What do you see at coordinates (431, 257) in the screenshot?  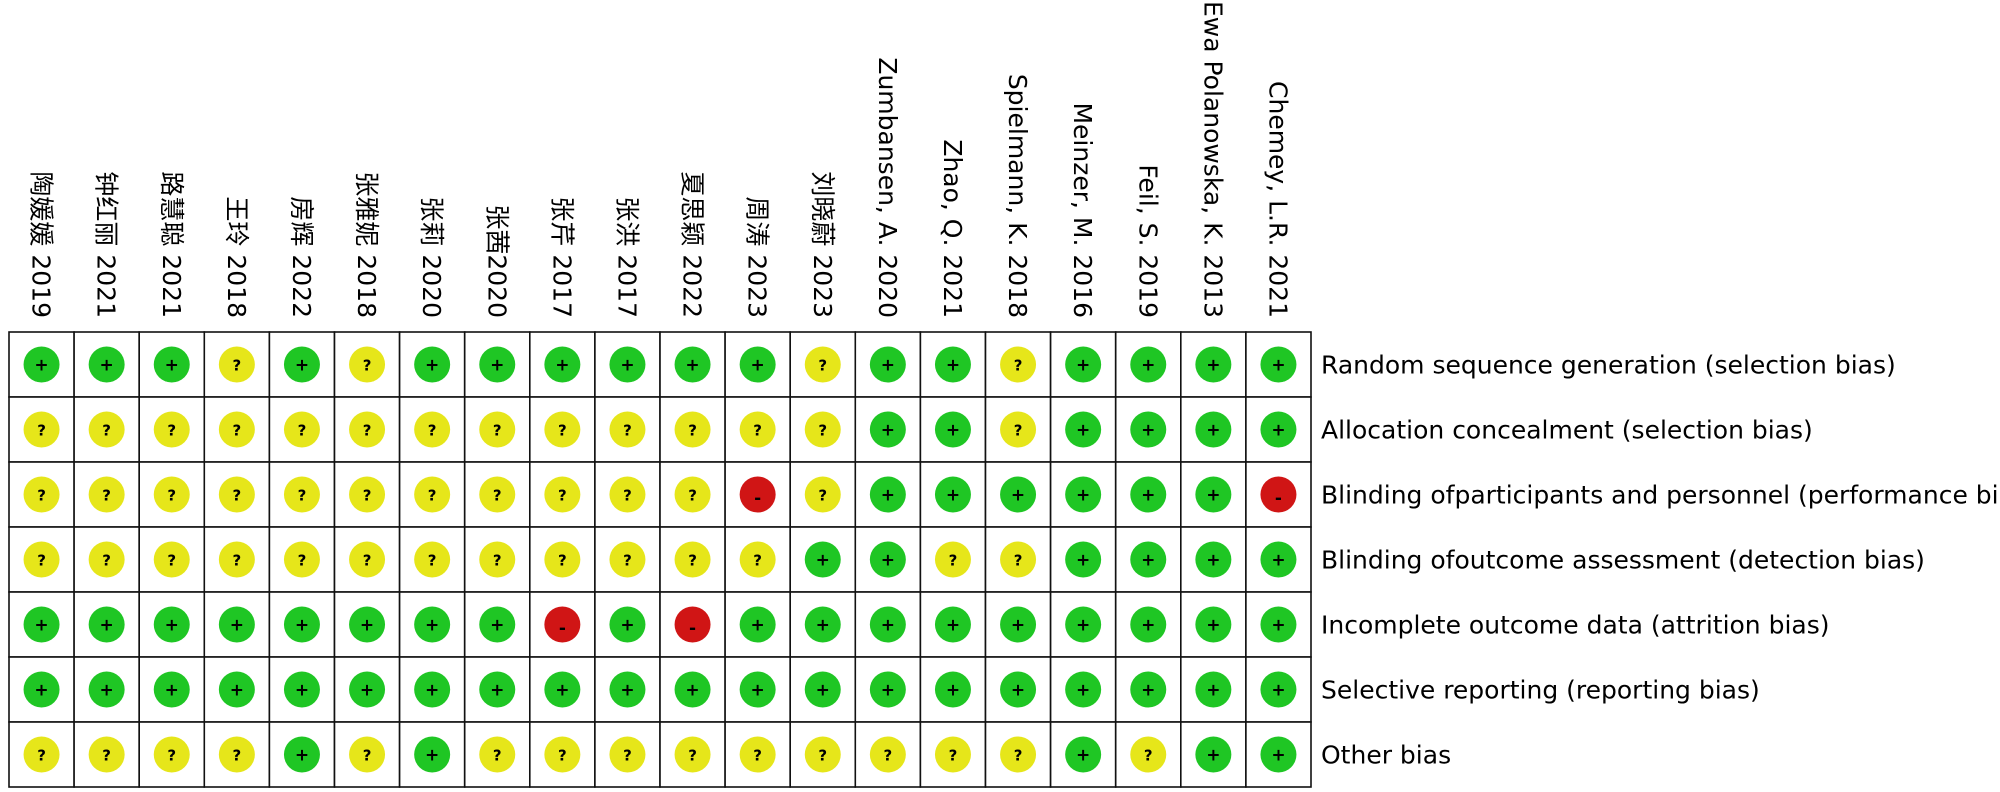 I see `study-label: 张莉 2020` at bounding box center [431, 257].